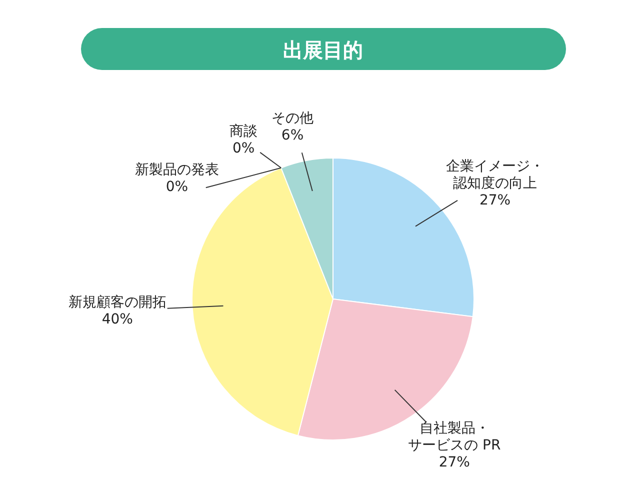 This screenshot has width=640, height=485. Describe the element at coordinates (117, 320) in the screenshot. I see `data-label: 40%` at that location.